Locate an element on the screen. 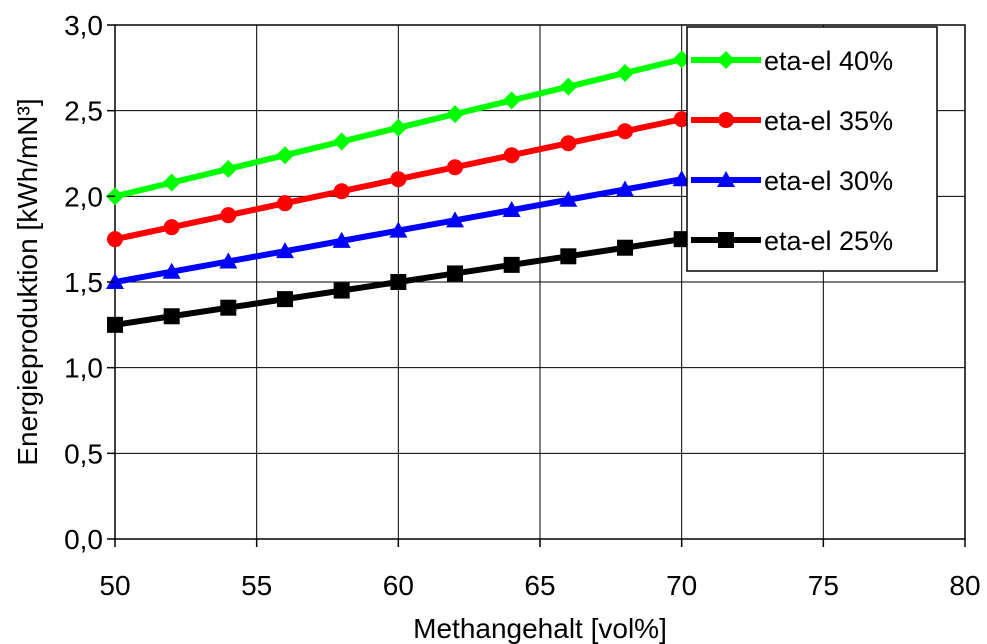  x-axis-label: Methangehalt [vol%] is located at coordinates (540, 628).